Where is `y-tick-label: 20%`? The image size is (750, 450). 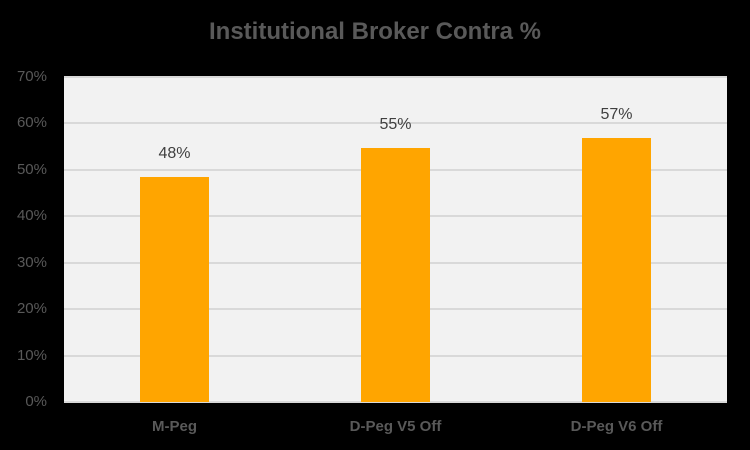
y-tick-label: 20% is located at coordinates (31, 309).